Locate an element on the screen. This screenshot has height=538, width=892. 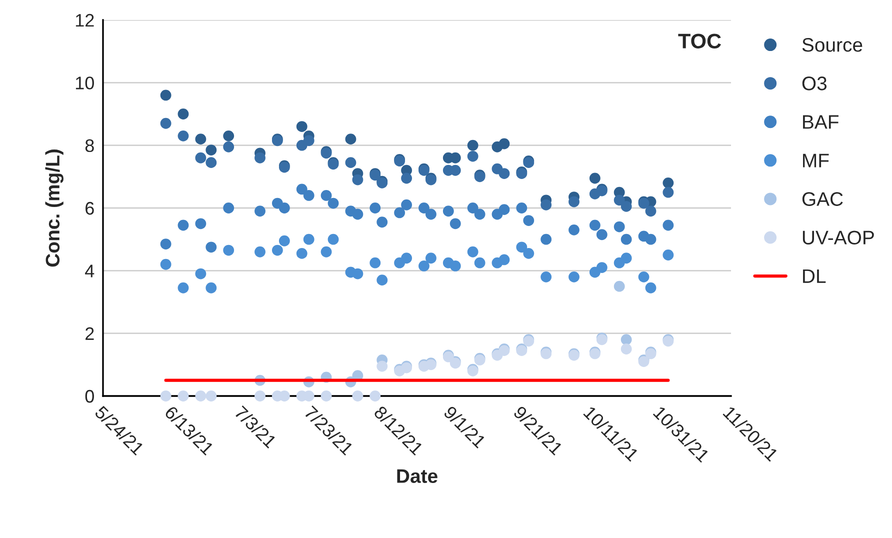
legend-label: MF is located at coordinates (816, 161).